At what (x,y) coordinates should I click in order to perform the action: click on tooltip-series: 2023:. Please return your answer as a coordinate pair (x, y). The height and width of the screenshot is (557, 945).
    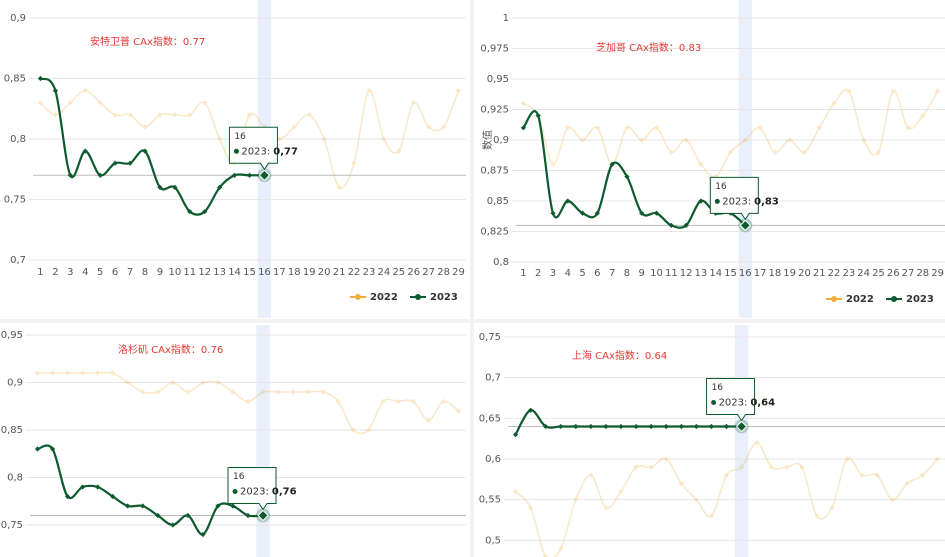
    Looking at the image, I should click on (255, 151).